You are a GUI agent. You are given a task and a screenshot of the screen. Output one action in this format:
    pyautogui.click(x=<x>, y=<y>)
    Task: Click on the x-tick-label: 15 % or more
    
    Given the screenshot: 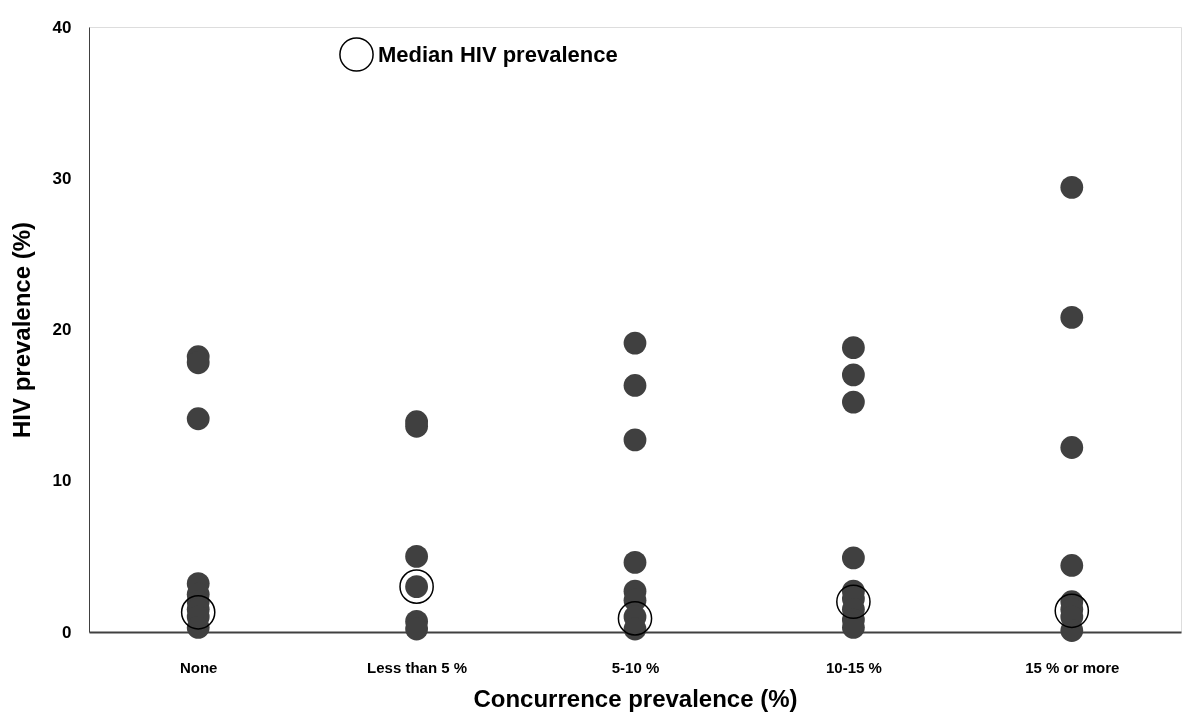 What is the action you would take?
    pyautogui.click(x=1072, y=667)
    